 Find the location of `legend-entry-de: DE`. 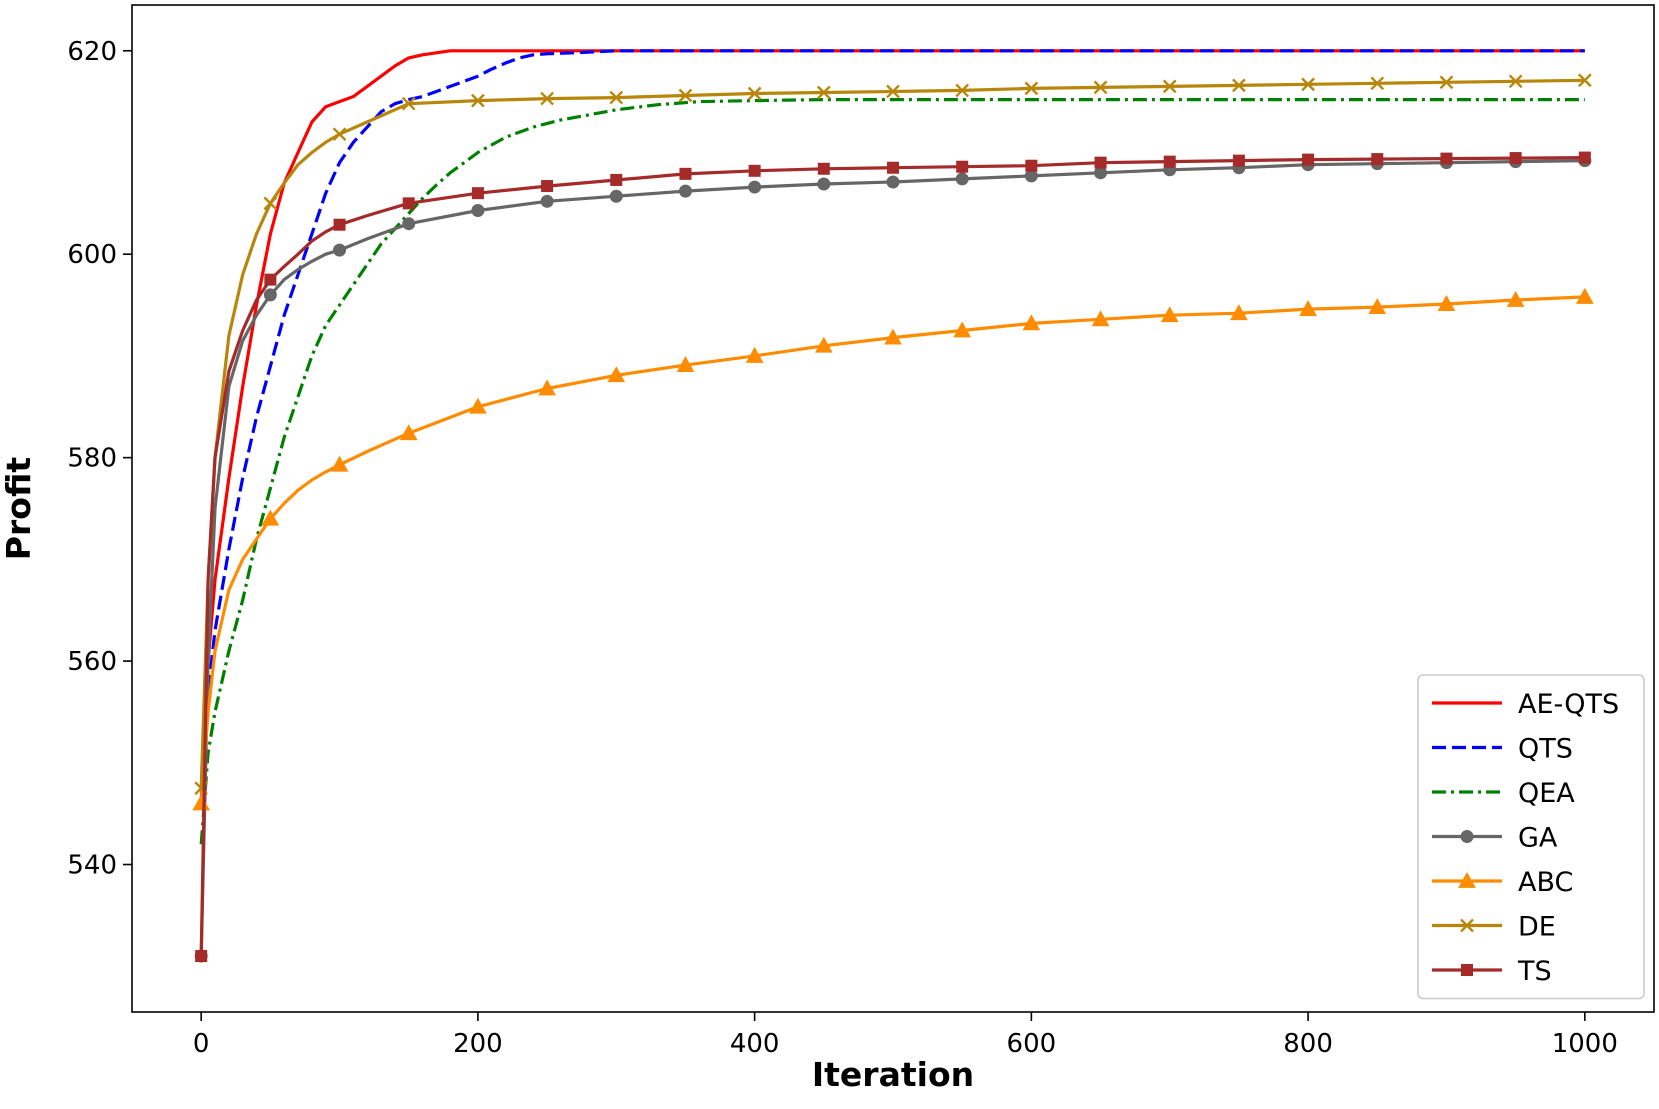

legend-entry-de: DE is located at coordinates (1494, 927).